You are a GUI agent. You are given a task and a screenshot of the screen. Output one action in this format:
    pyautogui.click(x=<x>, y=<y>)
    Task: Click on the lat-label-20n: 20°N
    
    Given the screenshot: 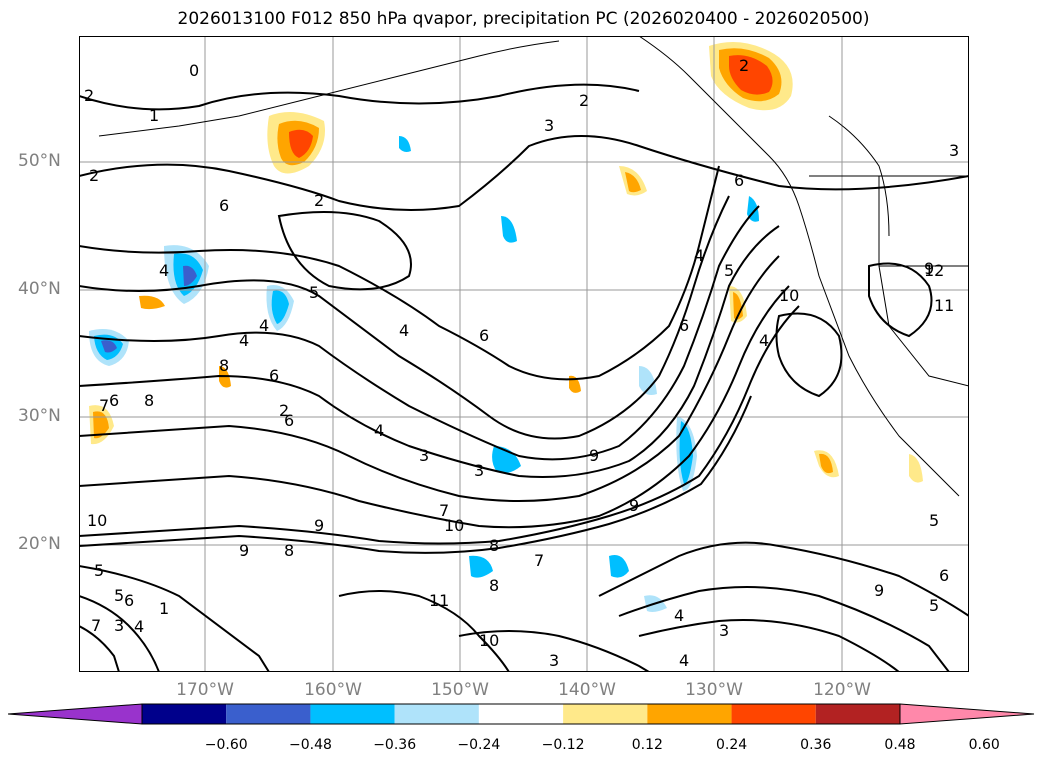 What is the action you would take?
    pyautogui.click(x=39, y=544)
    